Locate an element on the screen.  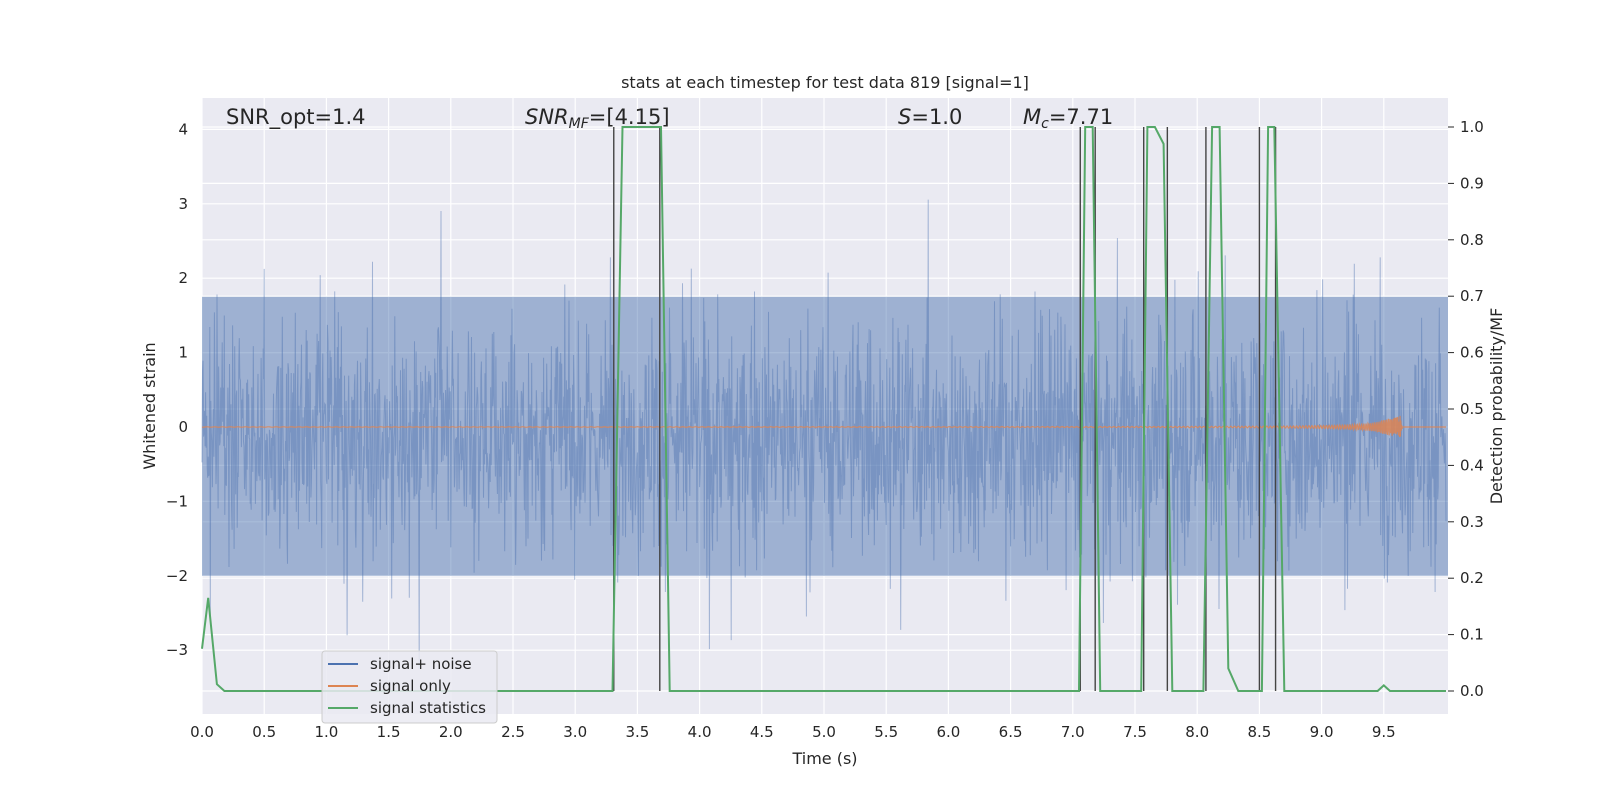
x-tick-label: 5.5 is located at coordinates (886, 732).